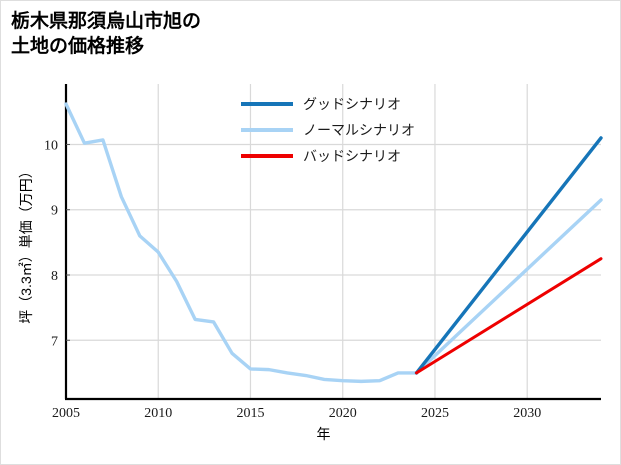 This screenshot has height=465, width=621. Describe the element at coordinates (352, 157) in the screenshot. I see `legend-label-バッドシナリオ: バッドシナリオ` at that location.